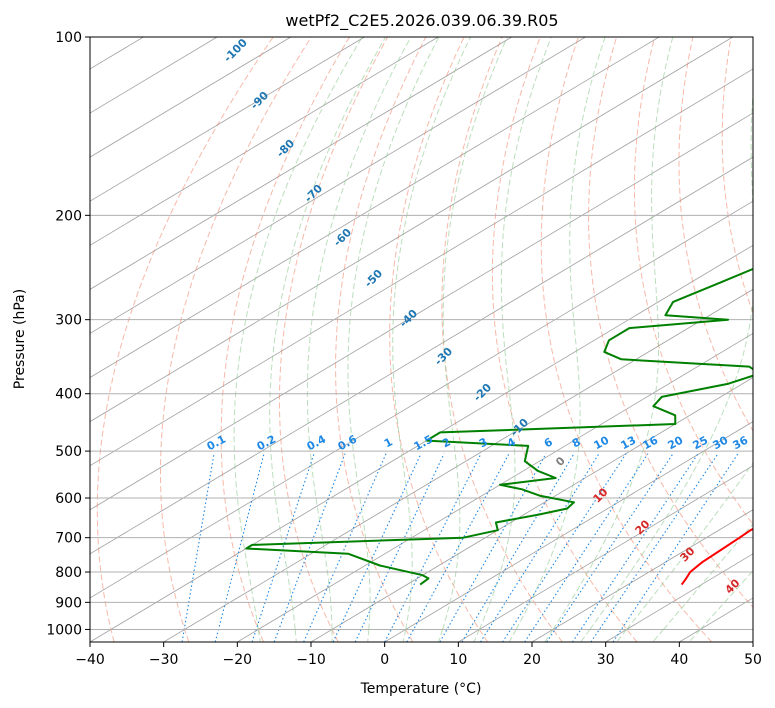  Describe the element at coordinates (164, 660) in the screenshot. I see `x-tick-label: −30` at that location.